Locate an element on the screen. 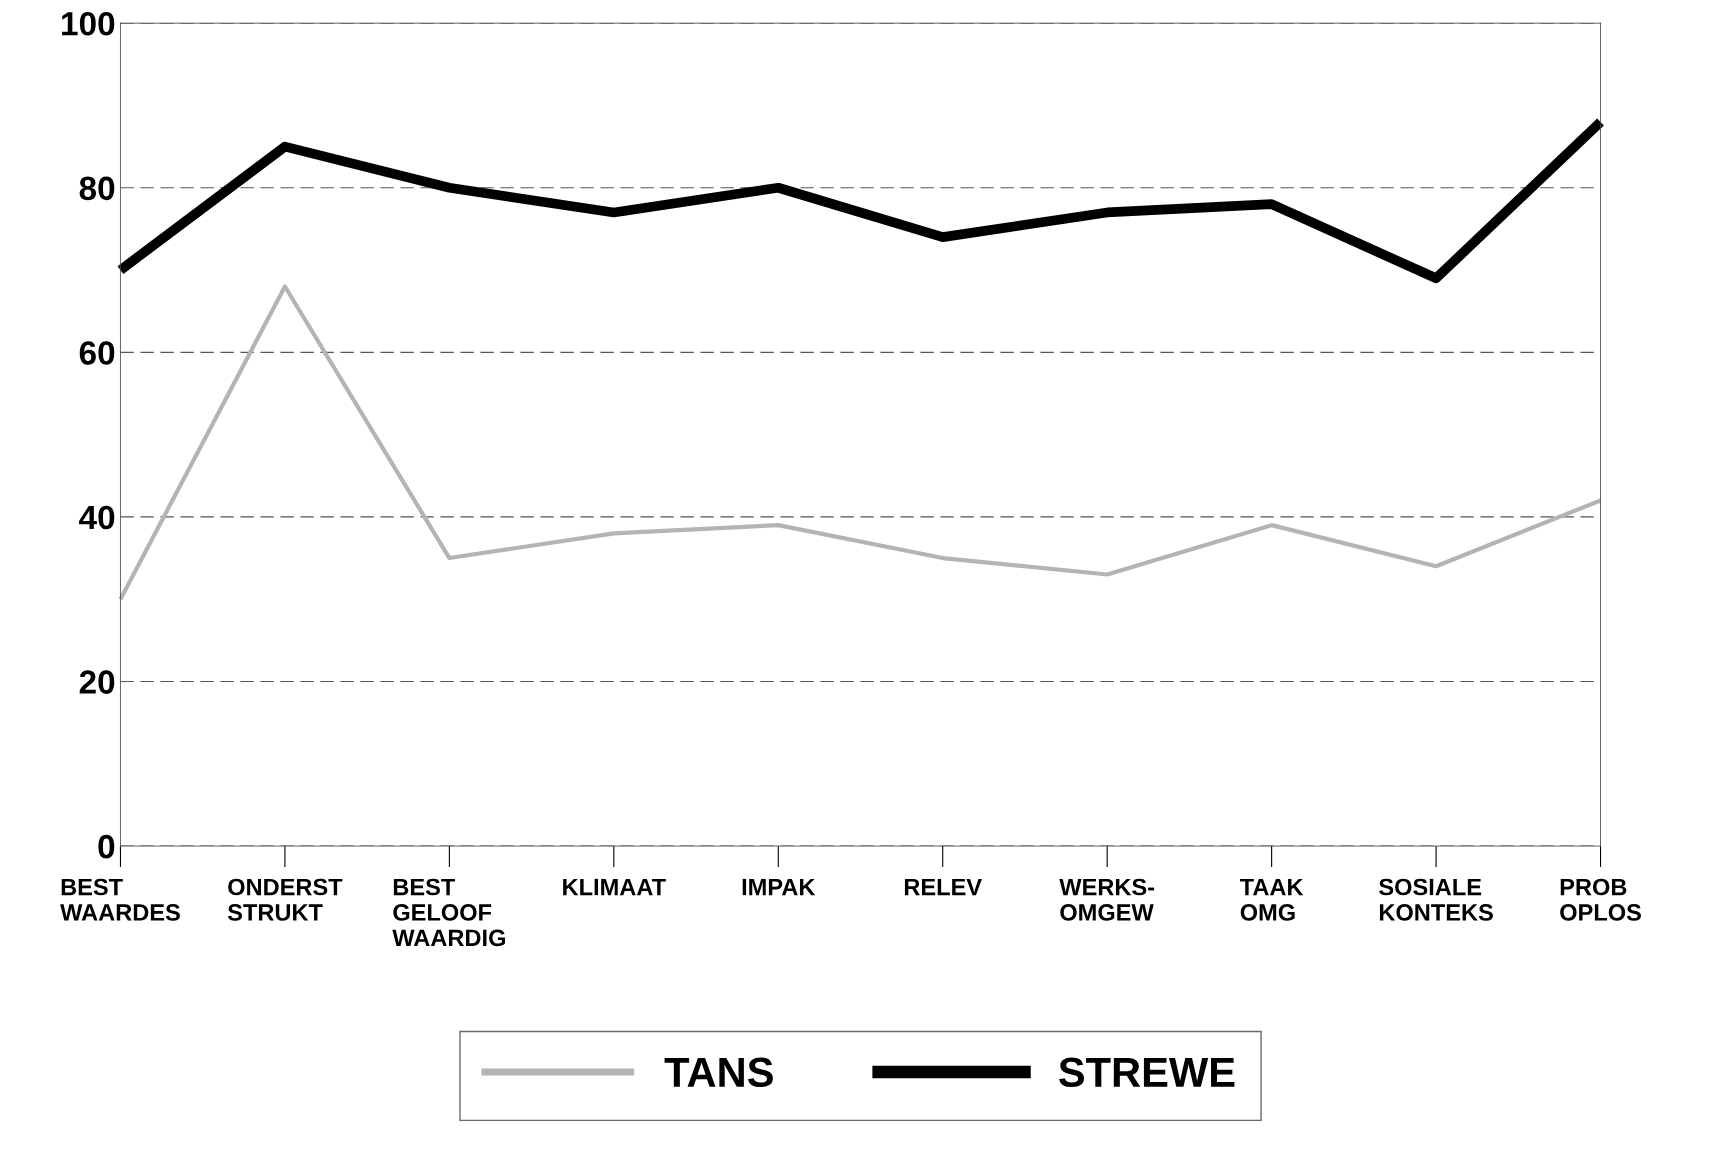  x-tick-label: SOSIALE KONTEKS is located at coordinates (1436, 899).